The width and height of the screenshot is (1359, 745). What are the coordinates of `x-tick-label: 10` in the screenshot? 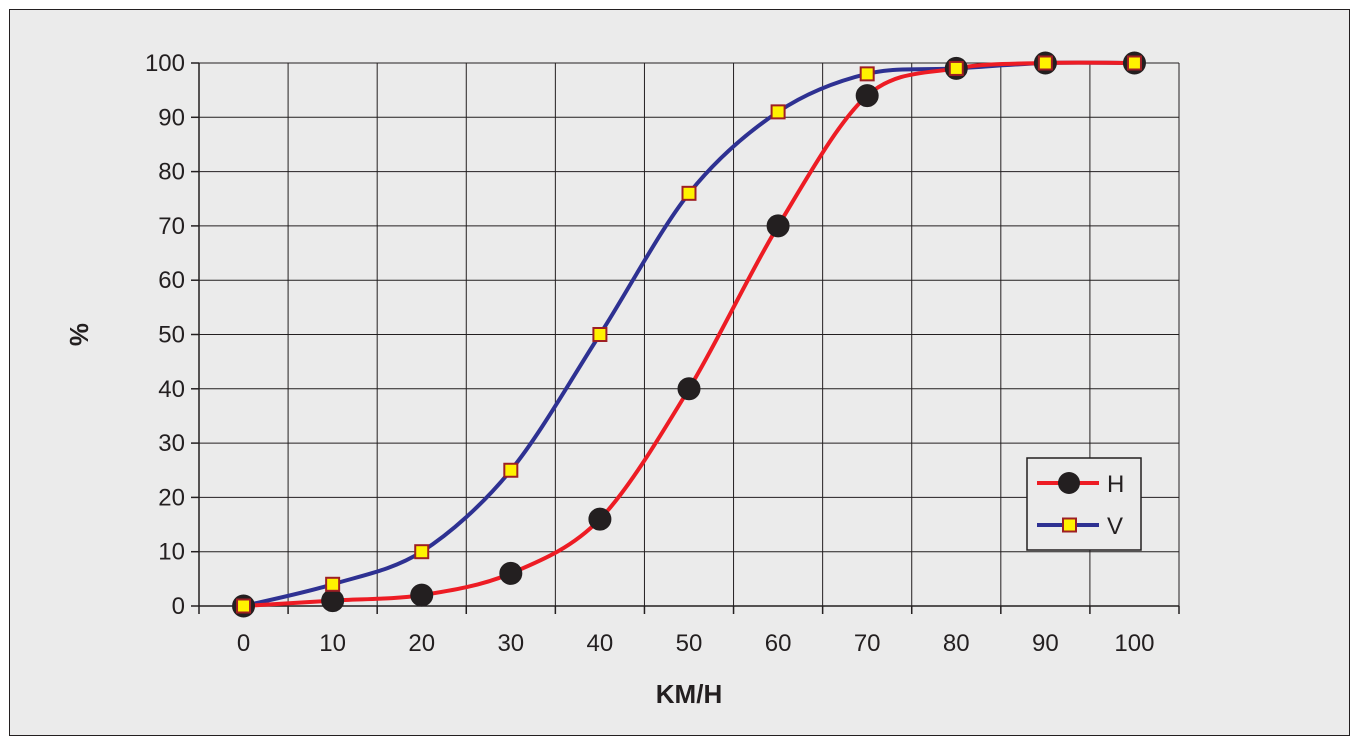 It's located at (332, 643).